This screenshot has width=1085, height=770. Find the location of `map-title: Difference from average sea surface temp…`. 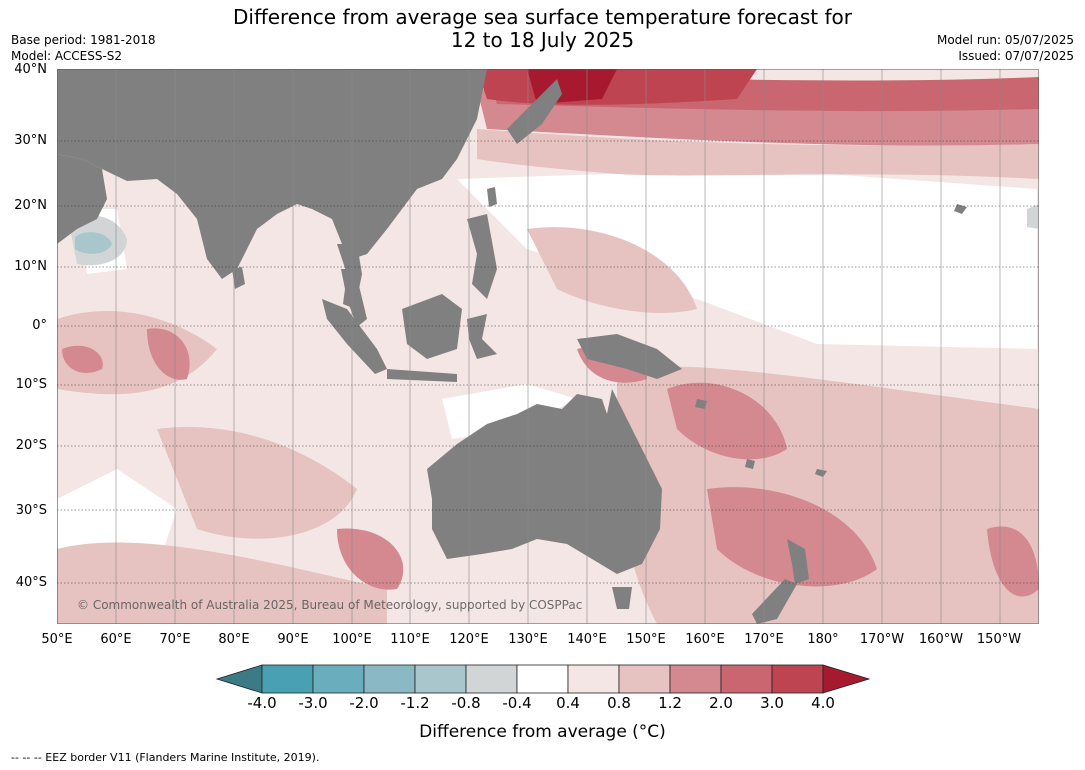

map-title: Difference from average sea surface temp… is located at coordinates (542, 17).